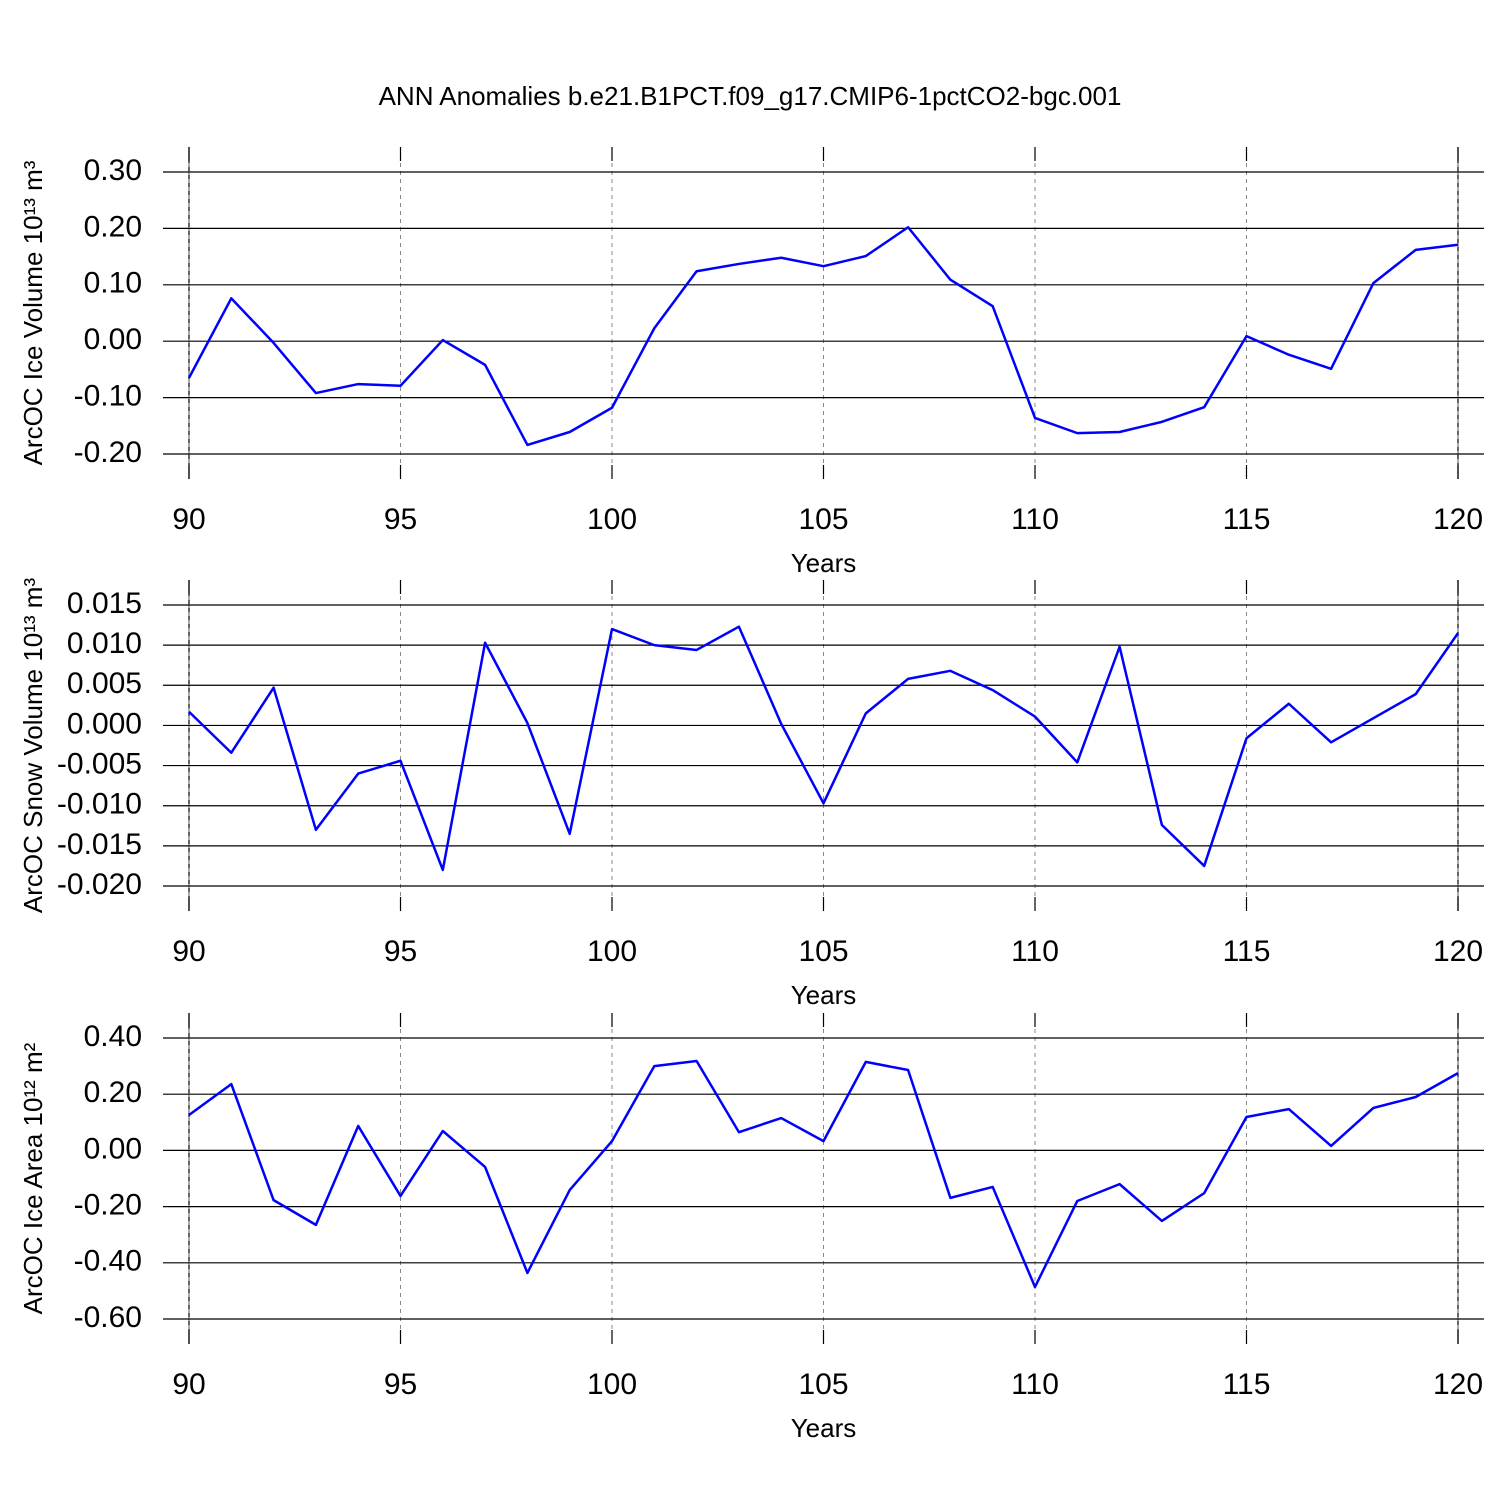  What do you see at coordinates (33, 312) in the screenshot?
I see `y-axis-label: ArcOC Ice Volume 10¹³ m³` at bounding box center [33, 312].